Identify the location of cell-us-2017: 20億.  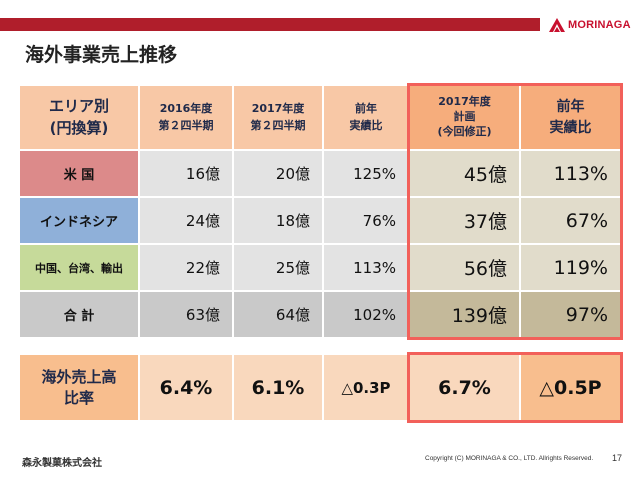
(278, 173).